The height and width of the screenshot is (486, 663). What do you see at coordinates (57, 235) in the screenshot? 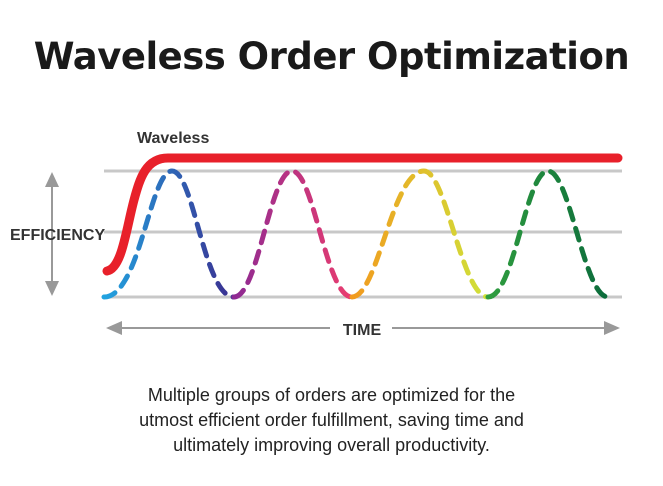
I see `y-axis-label: EFFICIENCY` at bounding box center [57, 235].